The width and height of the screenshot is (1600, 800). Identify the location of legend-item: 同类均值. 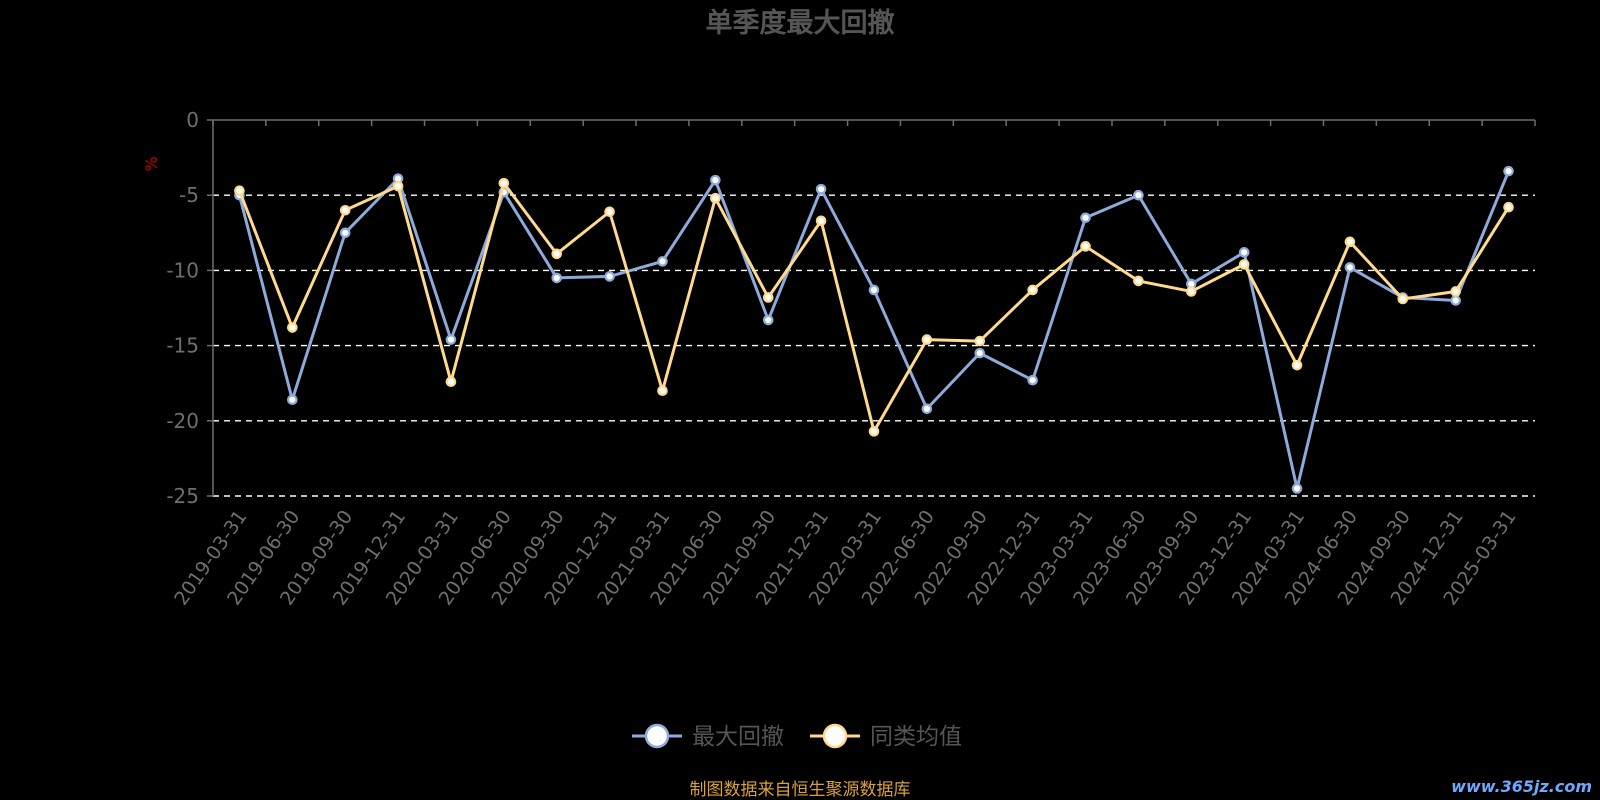
(886, 736).